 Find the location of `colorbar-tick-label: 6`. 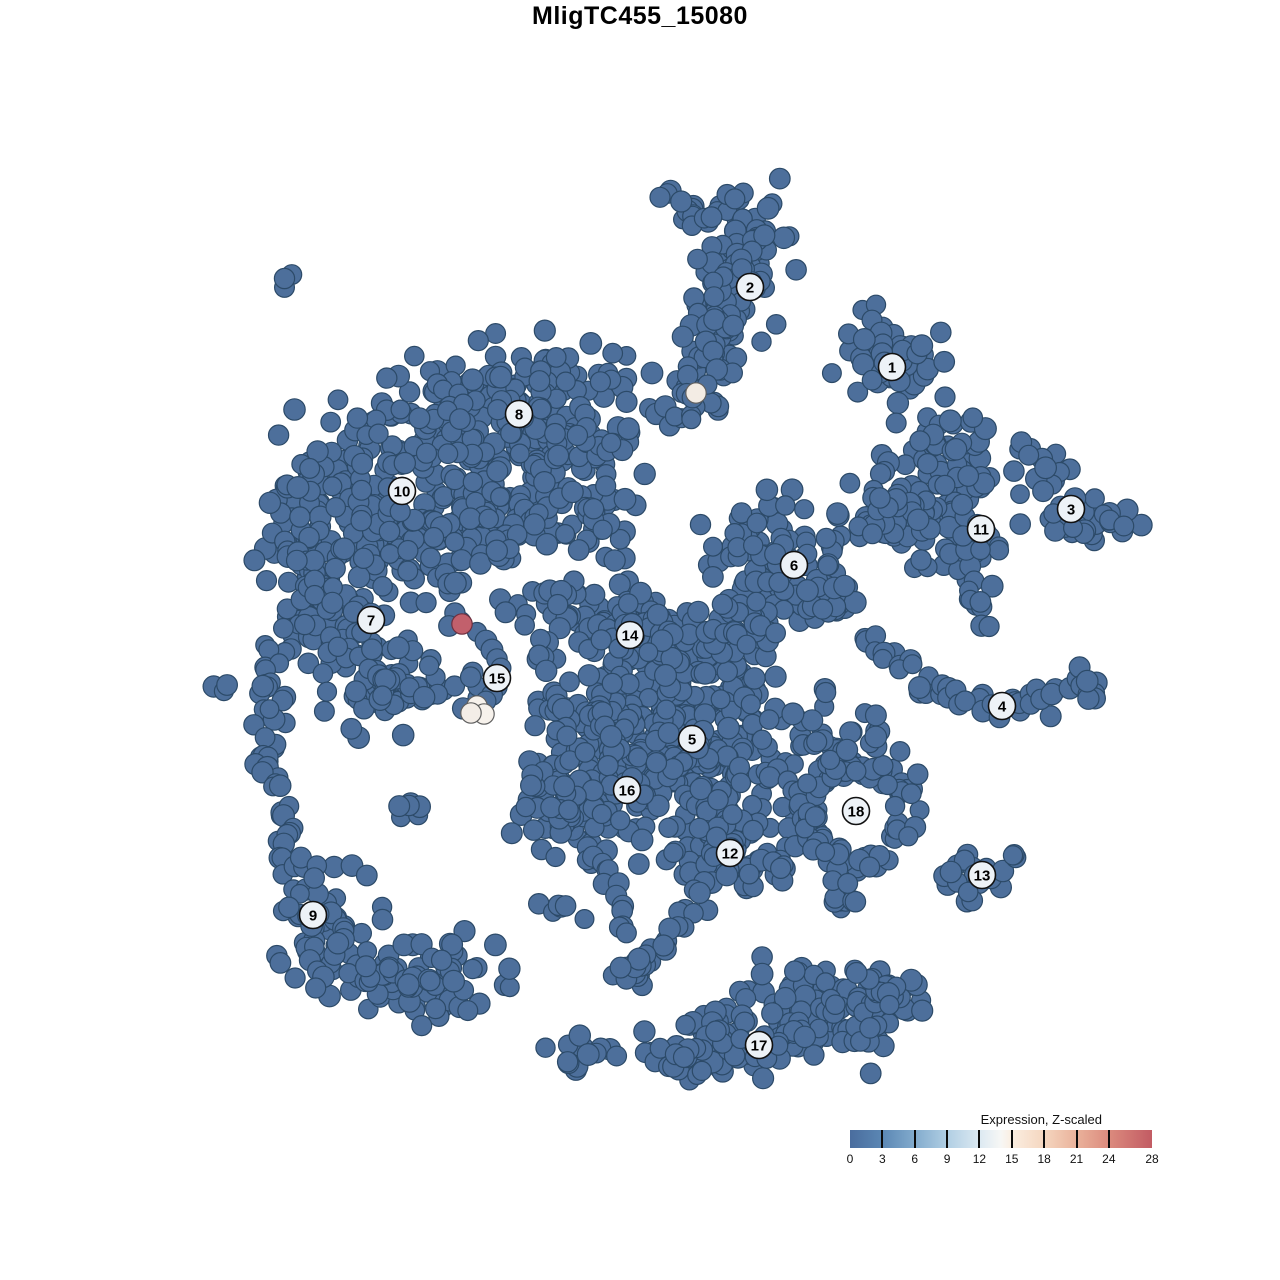

colorbar-tick-label: 6 is located at coordinates (915, 1159).